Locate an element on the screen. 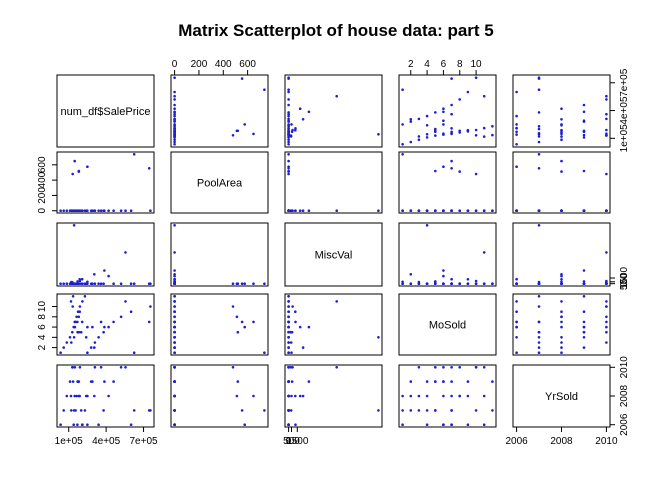  chart-title: Matrix Scatterplot of house data: part 5 is located at coordinates (336, 30).